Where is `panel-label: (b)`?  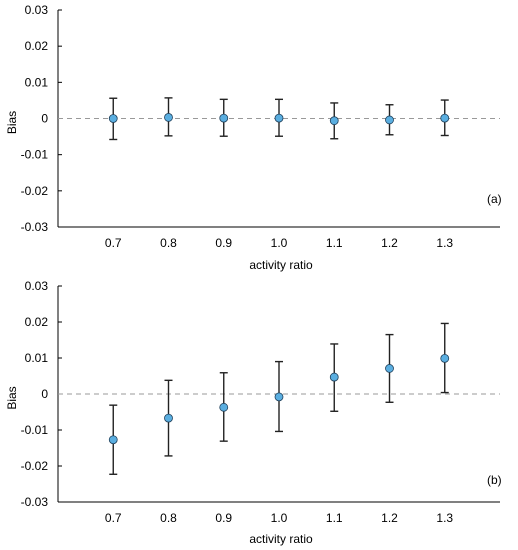 panel-label: (b) is located at coordinates (494, 480).